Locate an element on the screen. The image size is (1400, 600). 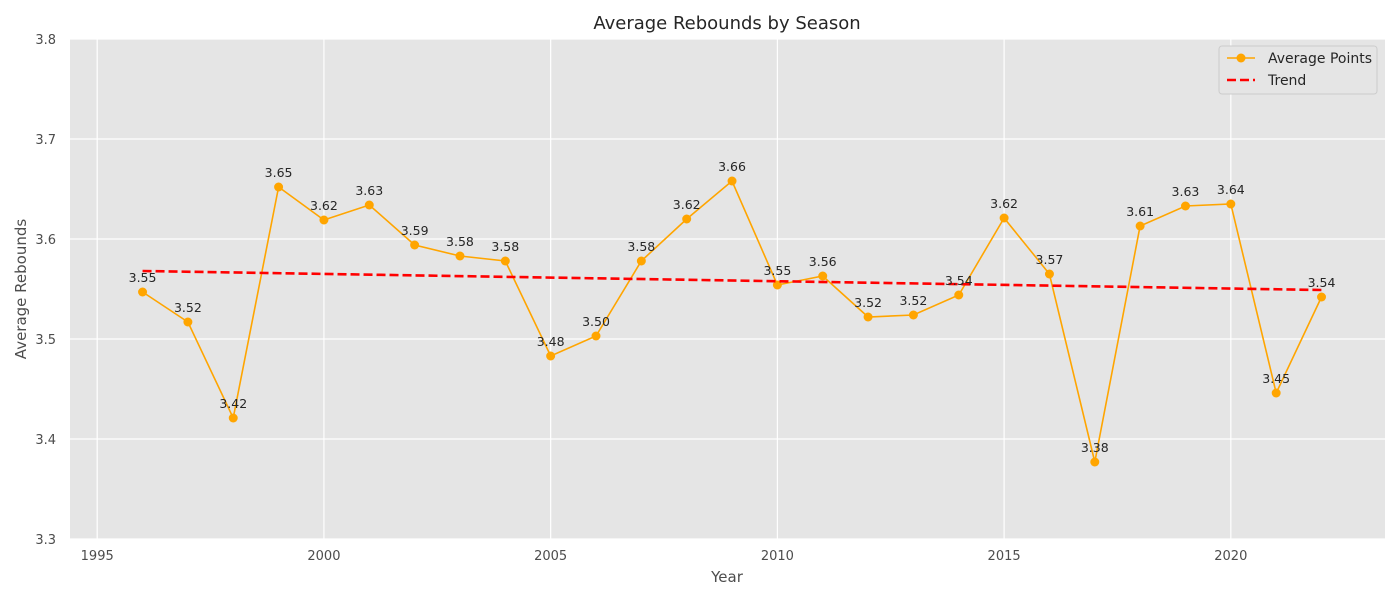
data-label: 3.65 is located at coordinates (279, 172).